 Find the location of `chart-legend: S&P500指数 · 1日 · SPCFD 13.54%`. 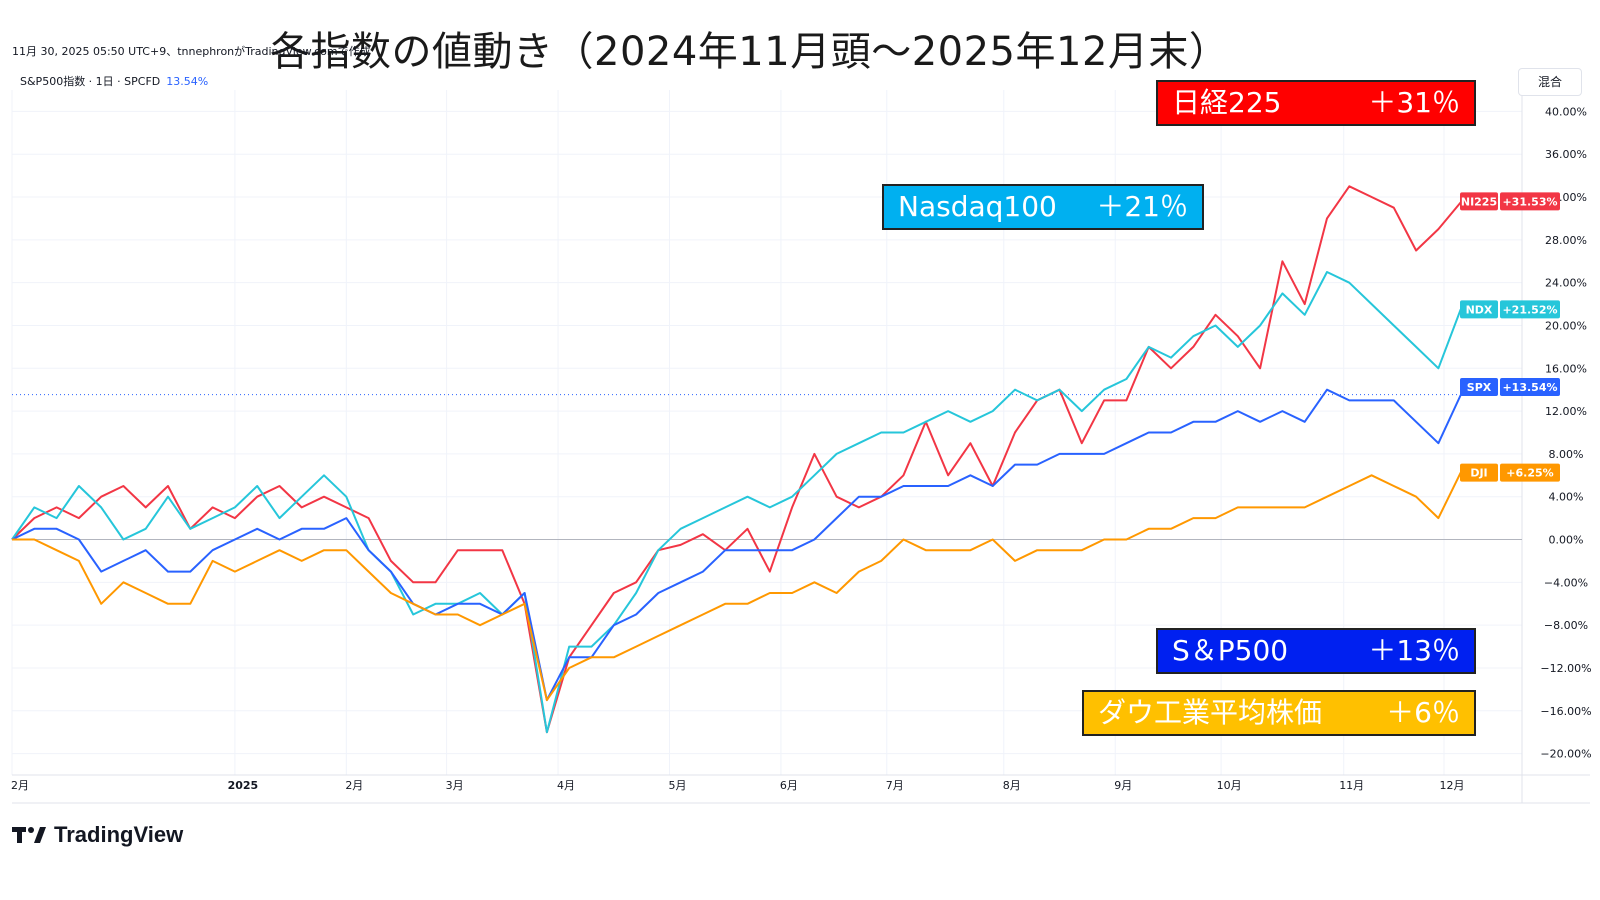

chart-legend: S&P500指数 · 1日 · SPCFD 13.54% is located at coordinates (114, 81).